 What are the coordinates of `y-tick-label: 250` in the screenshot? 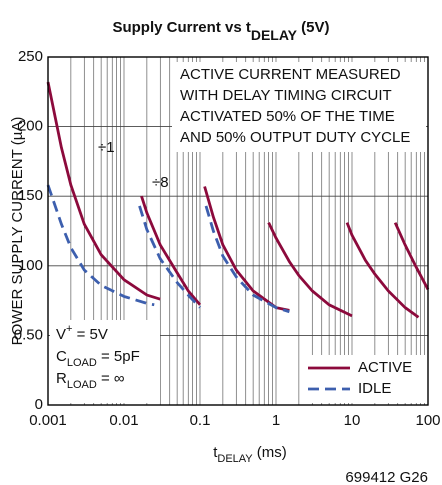 It's located at (30, 56).